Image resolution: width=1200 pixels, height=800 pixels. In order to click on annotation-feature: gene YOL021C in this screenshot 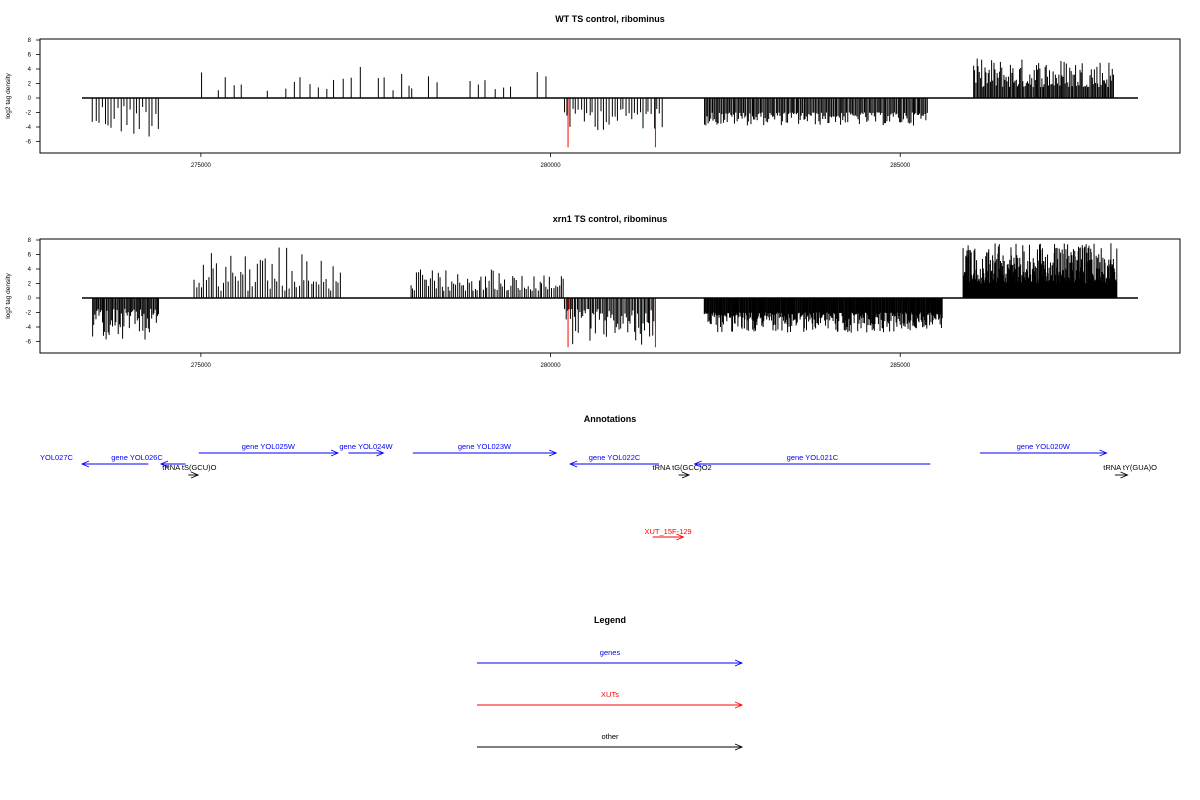, I will do `click(812, 460)`.